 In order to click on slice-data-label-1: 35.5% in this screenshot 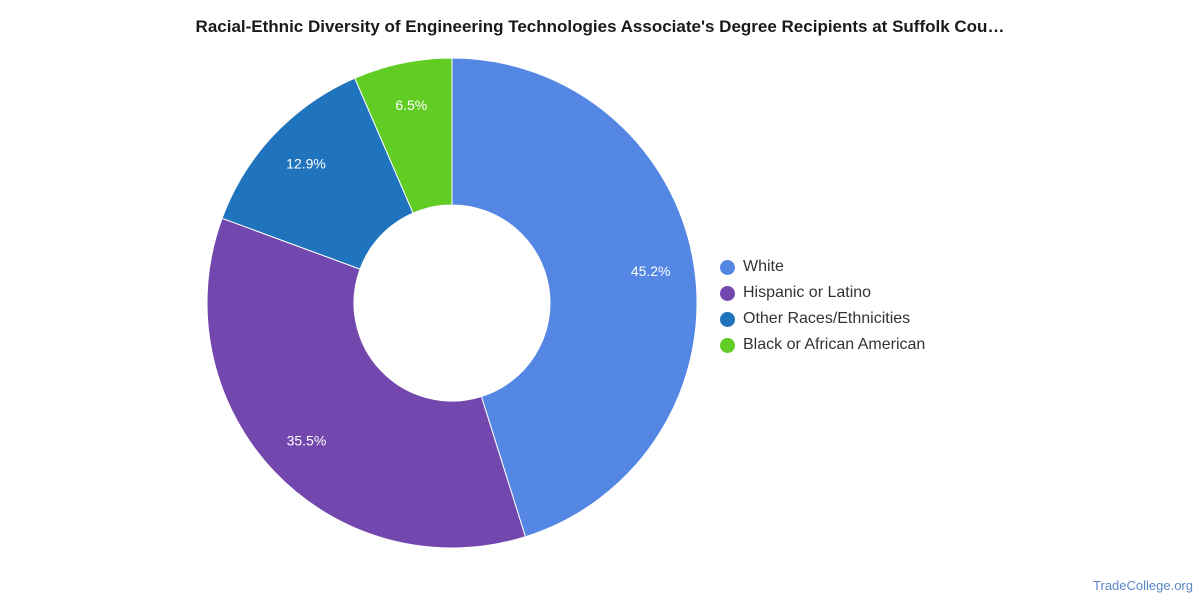, I will do `click(307, 440)`.